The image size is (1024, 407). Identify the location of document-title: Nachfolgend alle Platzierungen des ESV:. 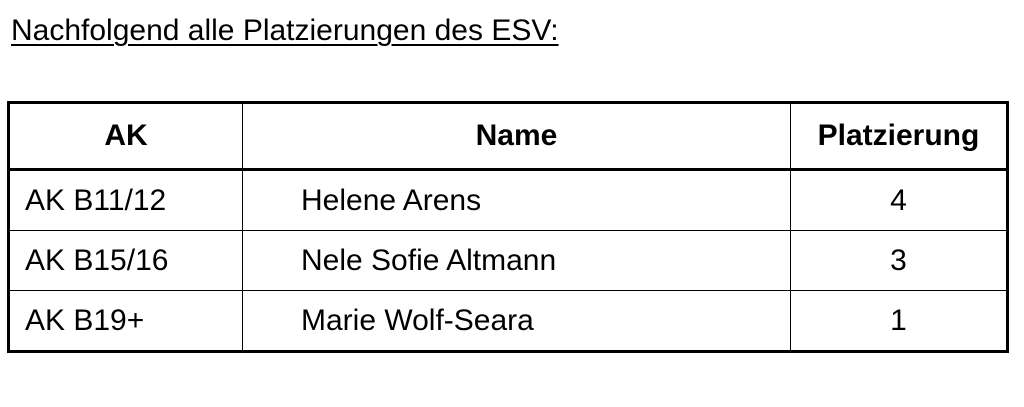
(285, 30).